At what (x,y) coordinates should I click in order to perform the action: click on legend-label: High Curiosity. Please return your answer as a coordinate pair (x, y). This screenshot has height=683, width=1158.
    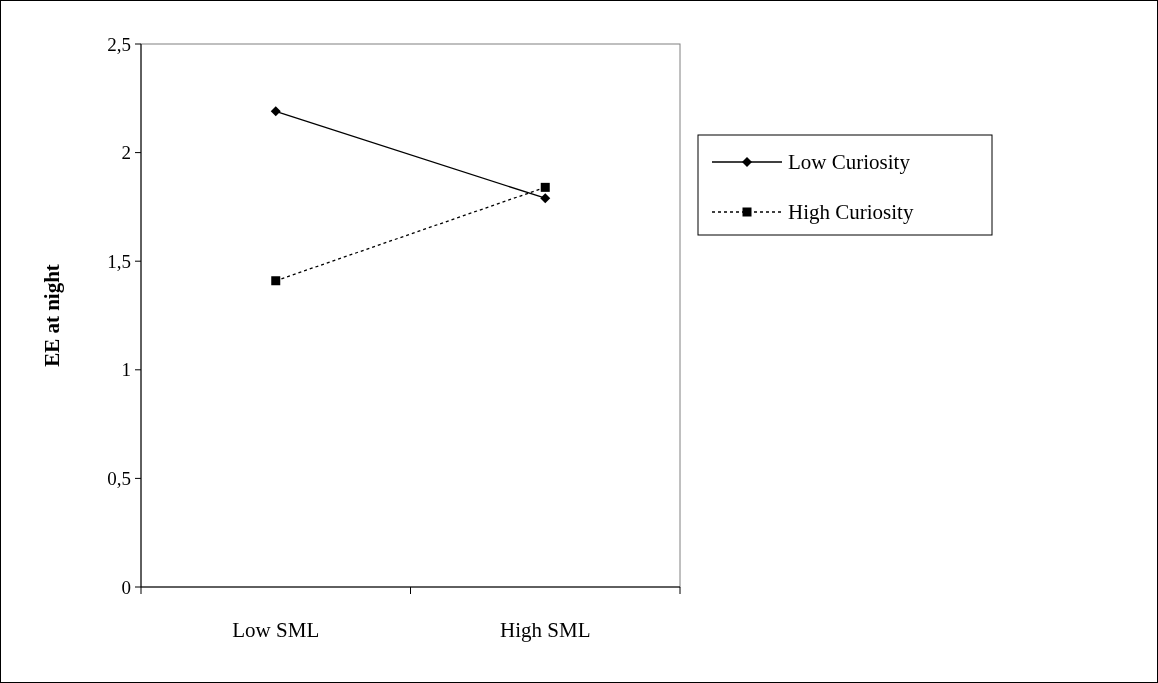
    Looking at the image, I should click on (851, 212).